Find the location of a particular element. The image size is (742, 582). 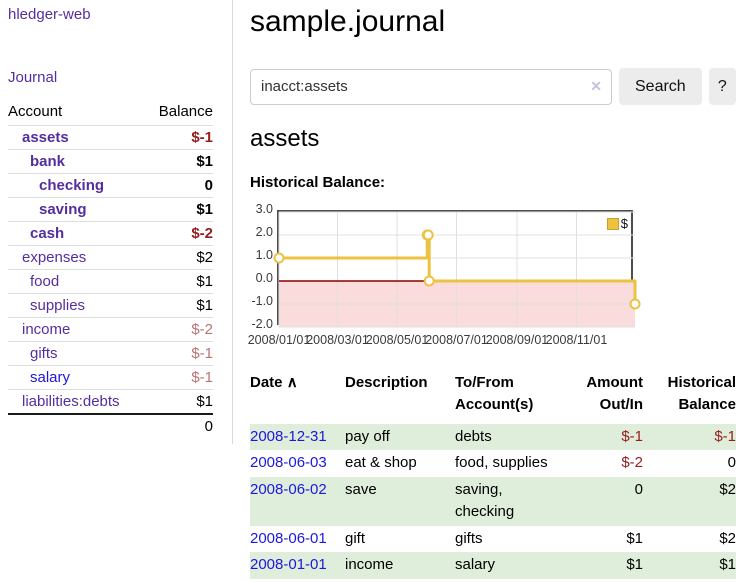

page-title: sample.journal is located at coordinates (348, 21).